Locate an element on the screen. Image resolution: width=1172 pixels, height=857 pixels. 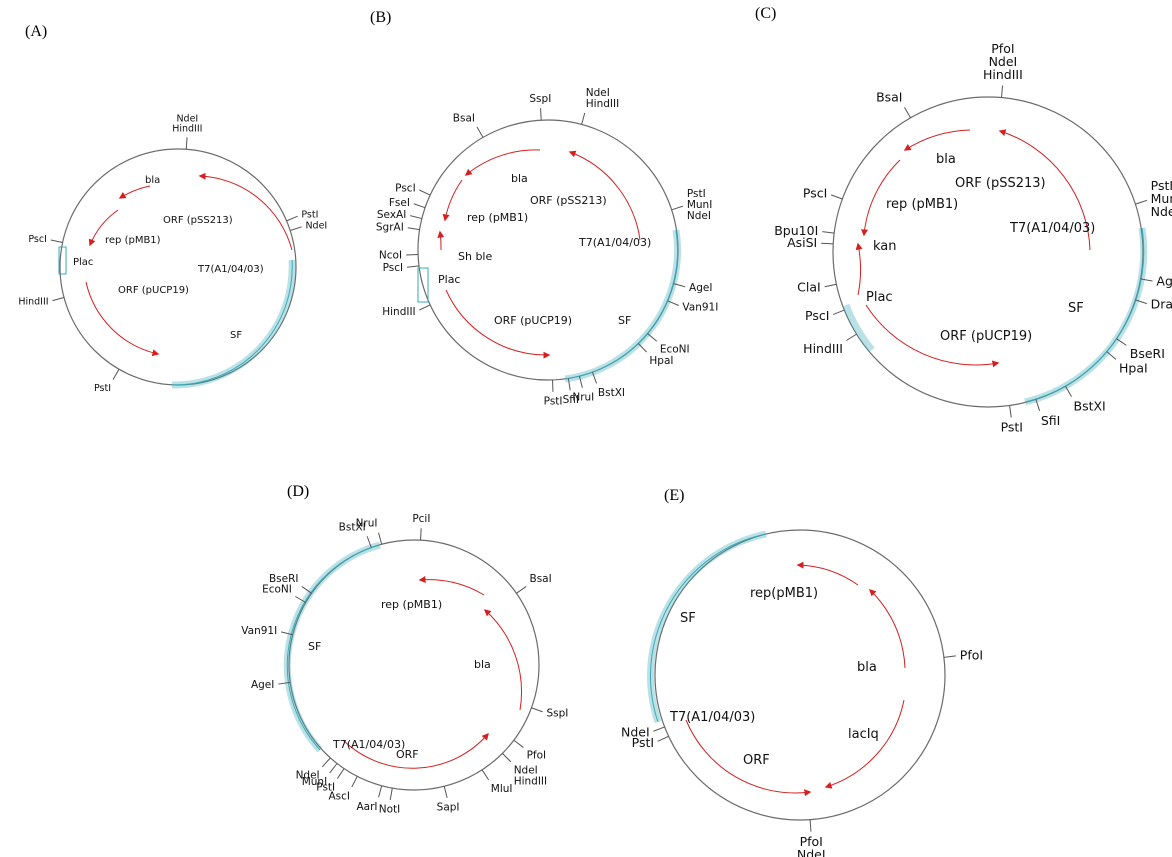
panel-b-site-label: AgeI is located at coordinates (700, 288).